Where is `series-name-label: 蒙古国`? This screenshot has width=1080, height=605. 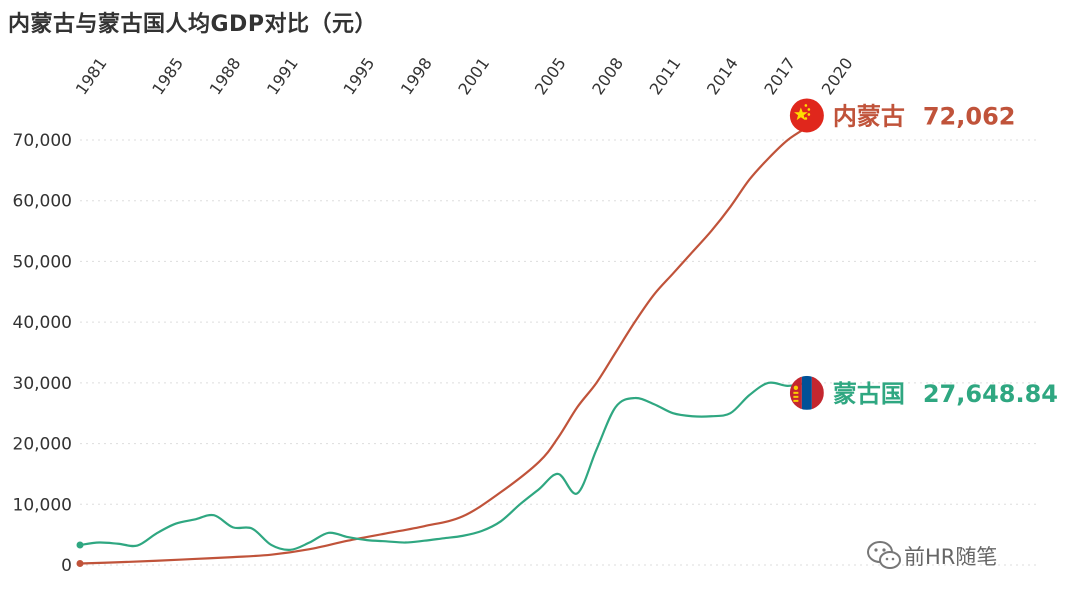 series-name-label: 蒙古国 is located at coordinates (869, 394).